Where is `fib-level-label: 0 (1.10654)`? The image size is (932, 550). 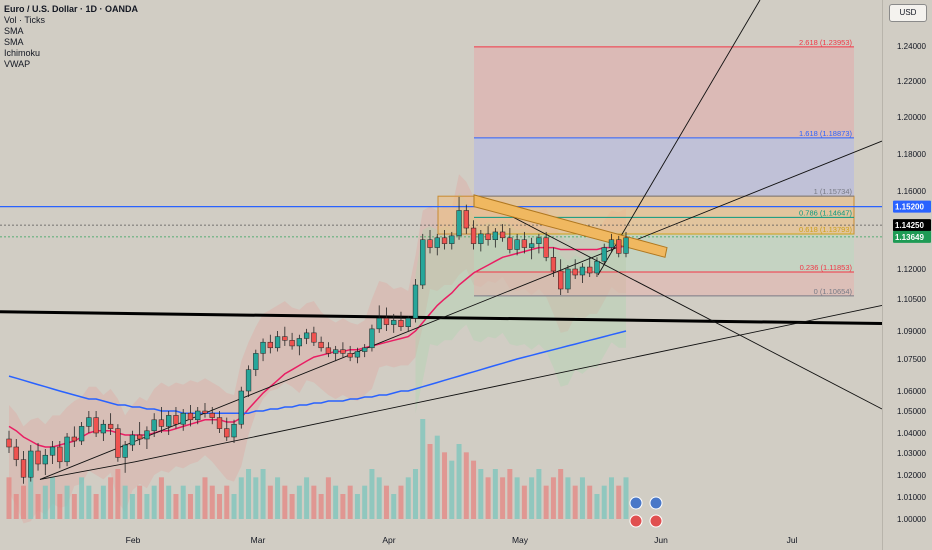
fib-level-label: 0 (1.10654) is located at coordinates (833, 291).